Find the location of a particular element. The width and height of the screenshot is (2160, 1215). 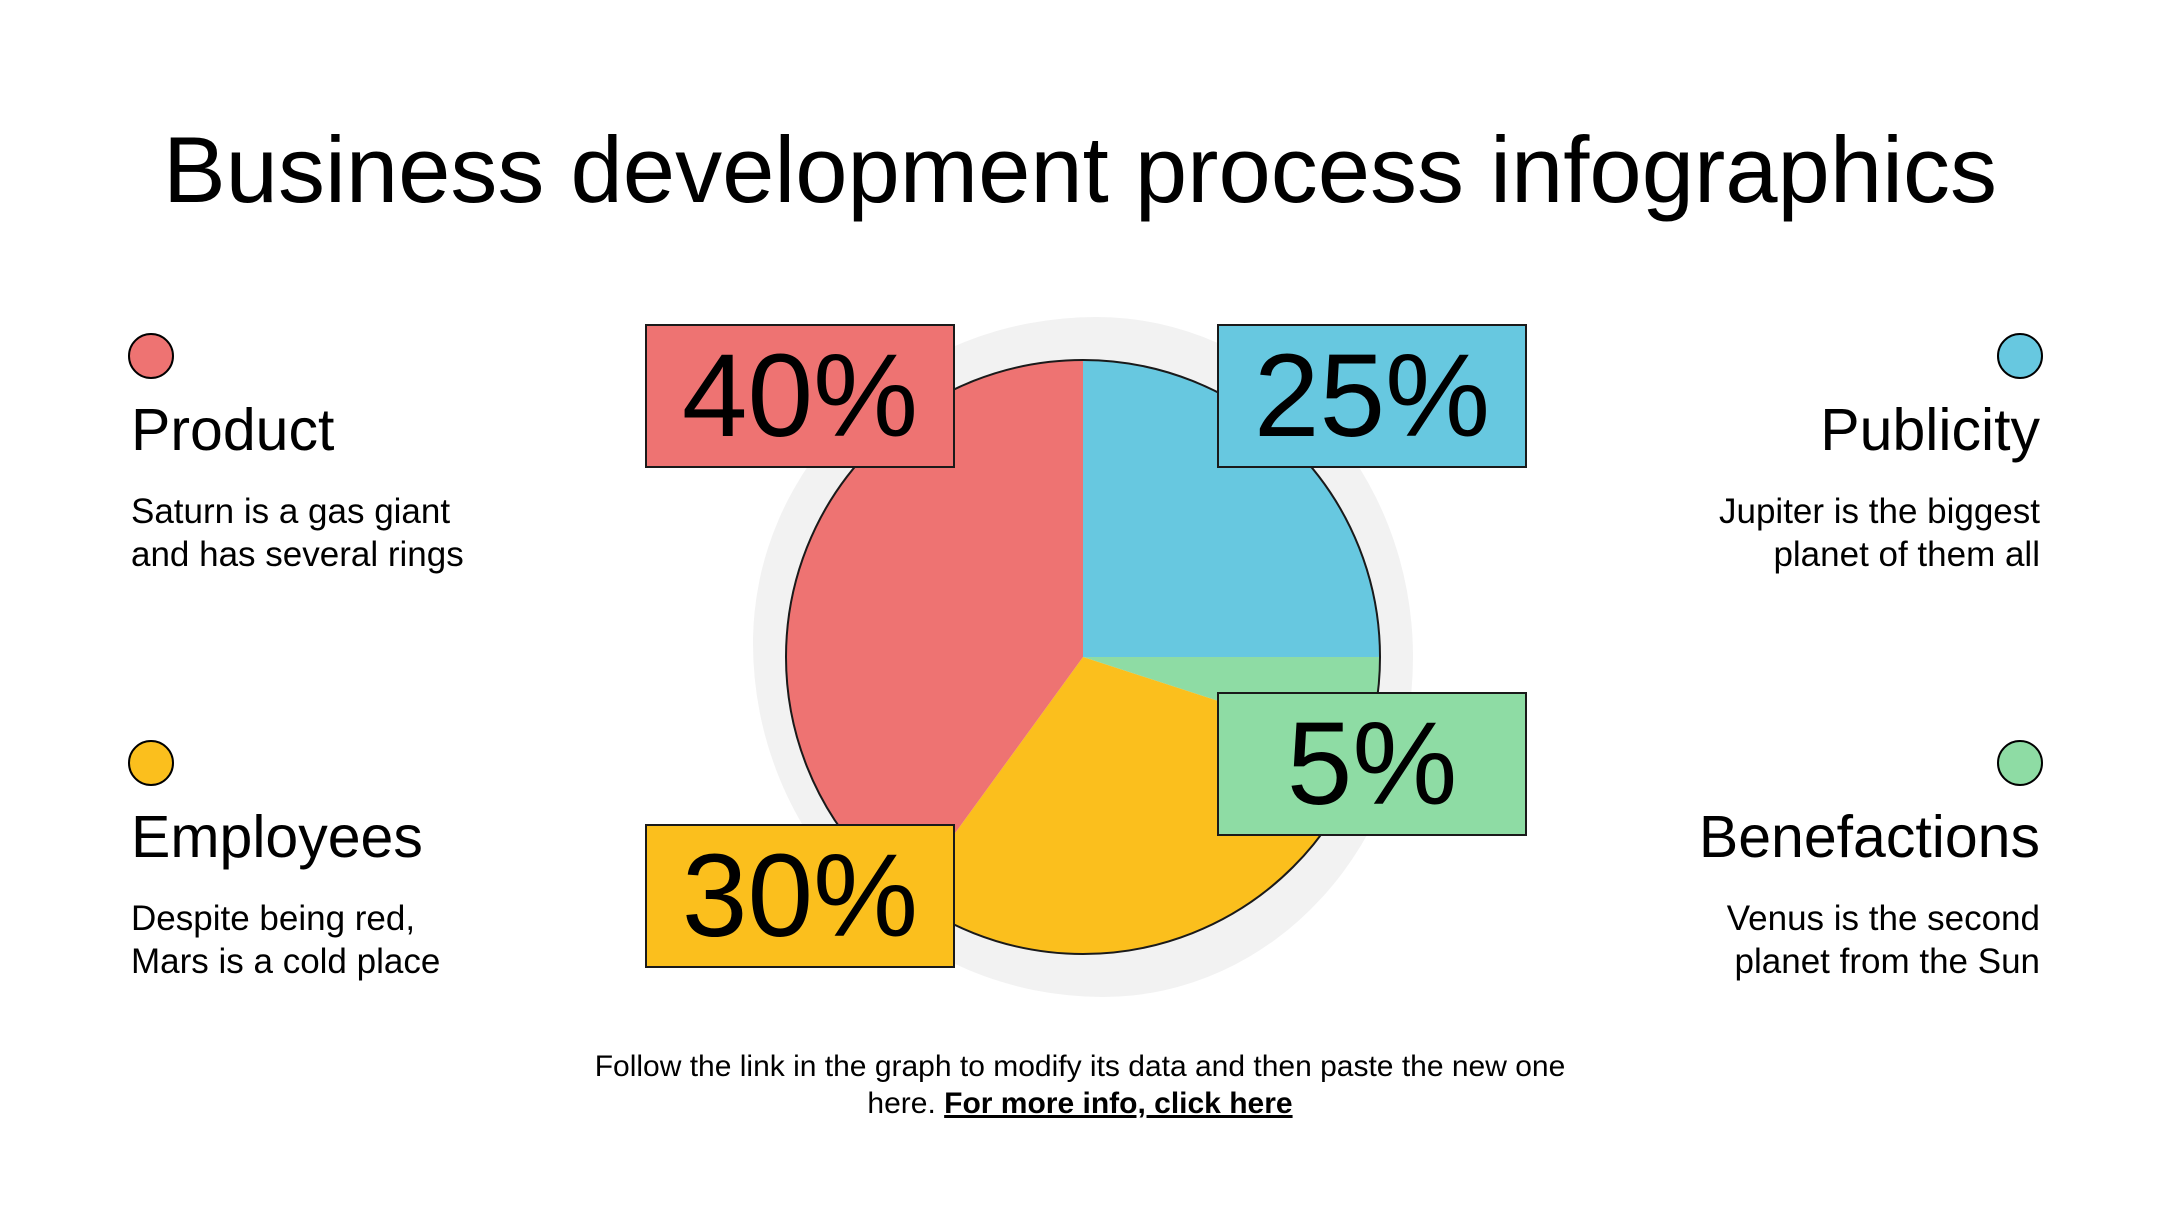

product-dot-icon is located at coordinates (151, 356).